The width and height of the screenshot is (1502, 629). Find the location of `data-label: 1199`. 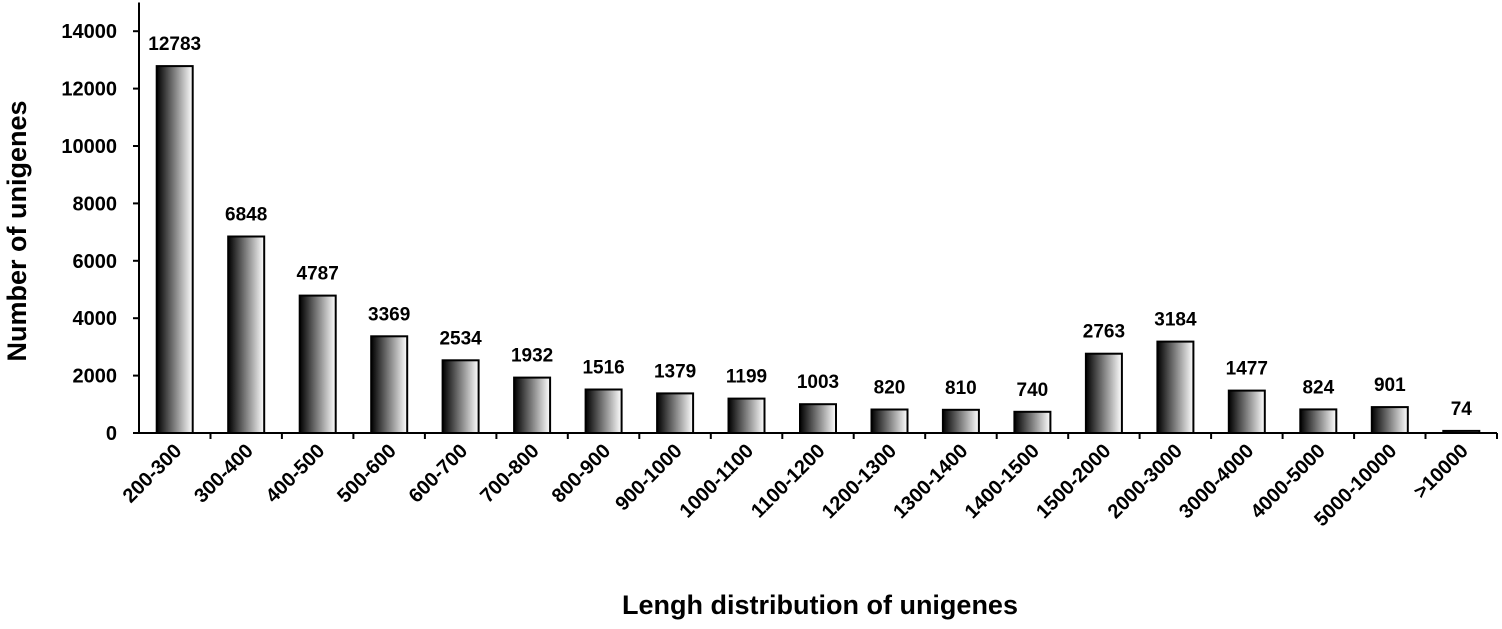

data-label: 1199 is located at coordinates (746, 377).